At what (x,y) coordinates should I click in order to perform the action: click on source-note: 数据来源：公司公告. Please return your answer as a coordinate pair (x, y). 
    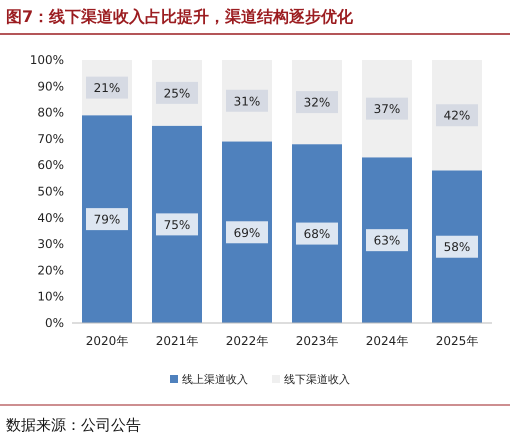
    Looking at the image, I should click on (73, 425).